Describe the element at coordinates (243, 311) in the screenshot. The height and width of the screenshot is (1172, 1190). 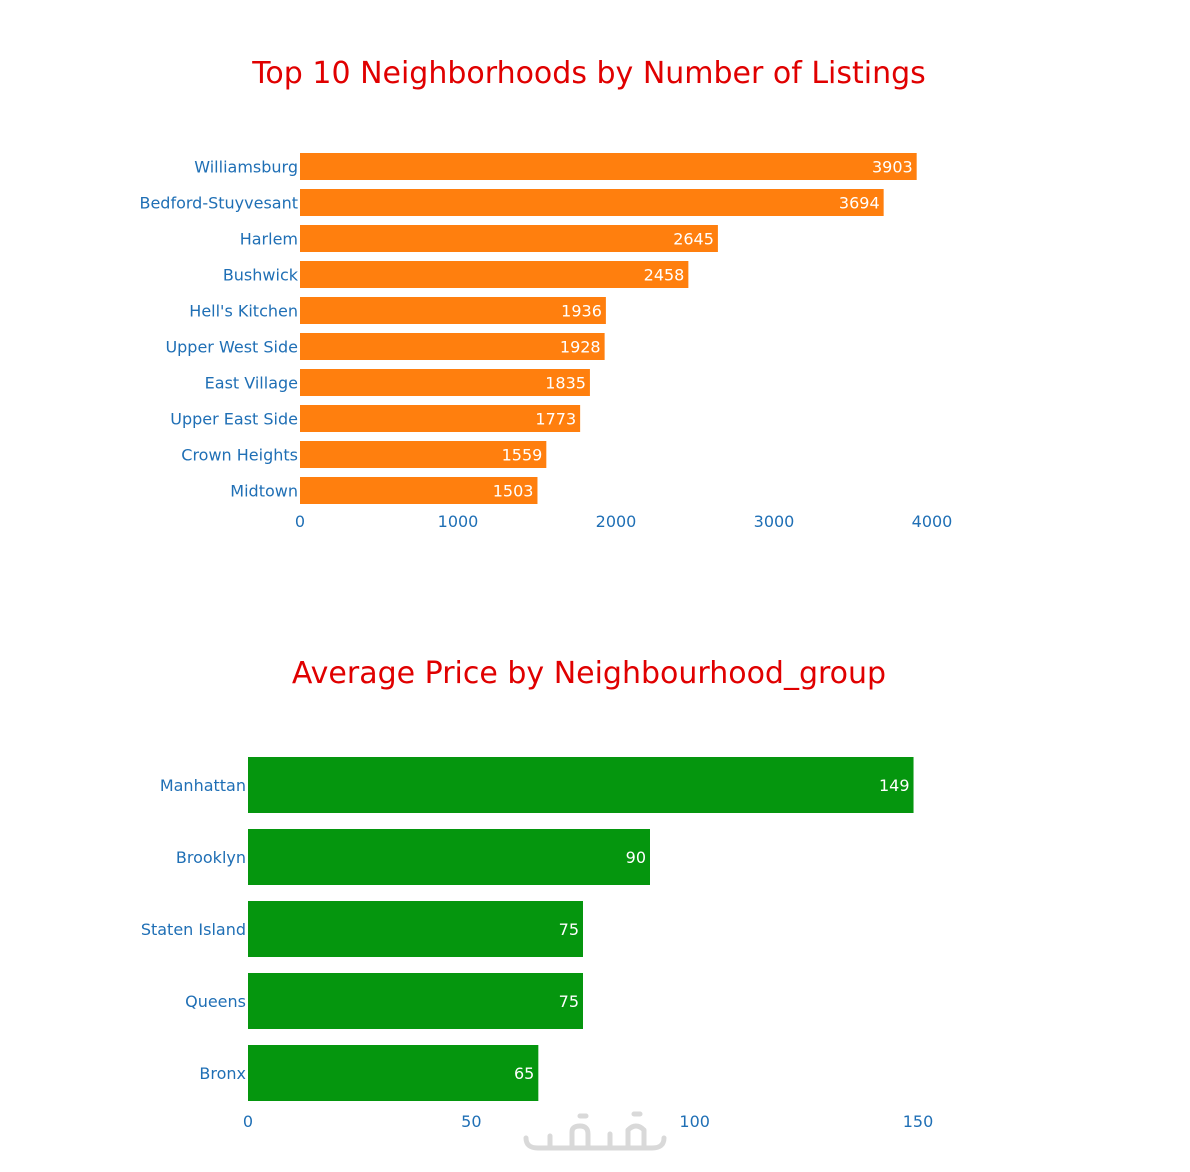
I see `category-label: Hell's Kitchen` at that location.